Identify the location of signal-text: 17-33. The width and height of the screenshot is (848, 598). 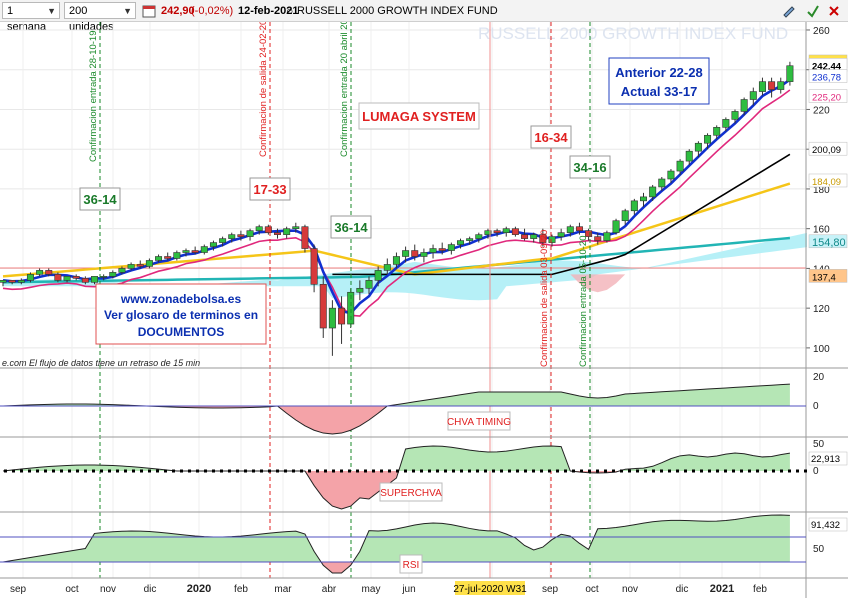
(269, 189).